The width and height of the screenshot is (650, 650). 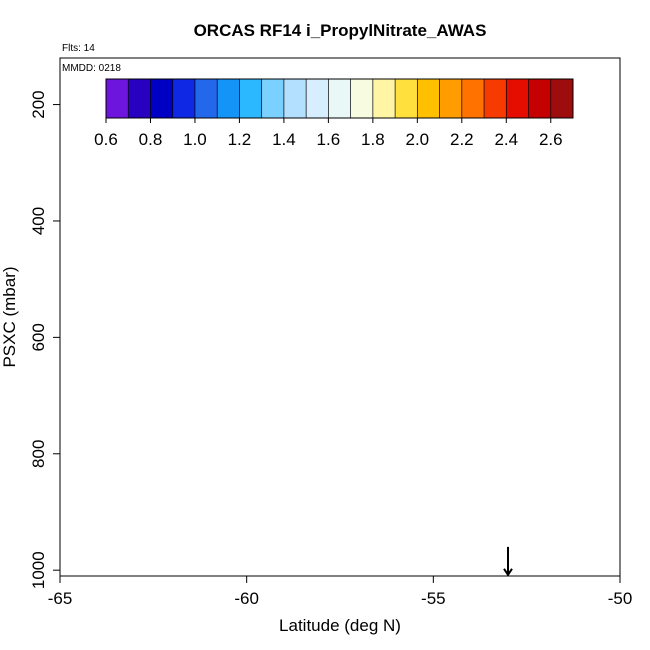 What do you see at coordinates (91, 68) in the screenshot?
I see `date-annotation: MMDD: 0218` at bounding box center [91, 68].